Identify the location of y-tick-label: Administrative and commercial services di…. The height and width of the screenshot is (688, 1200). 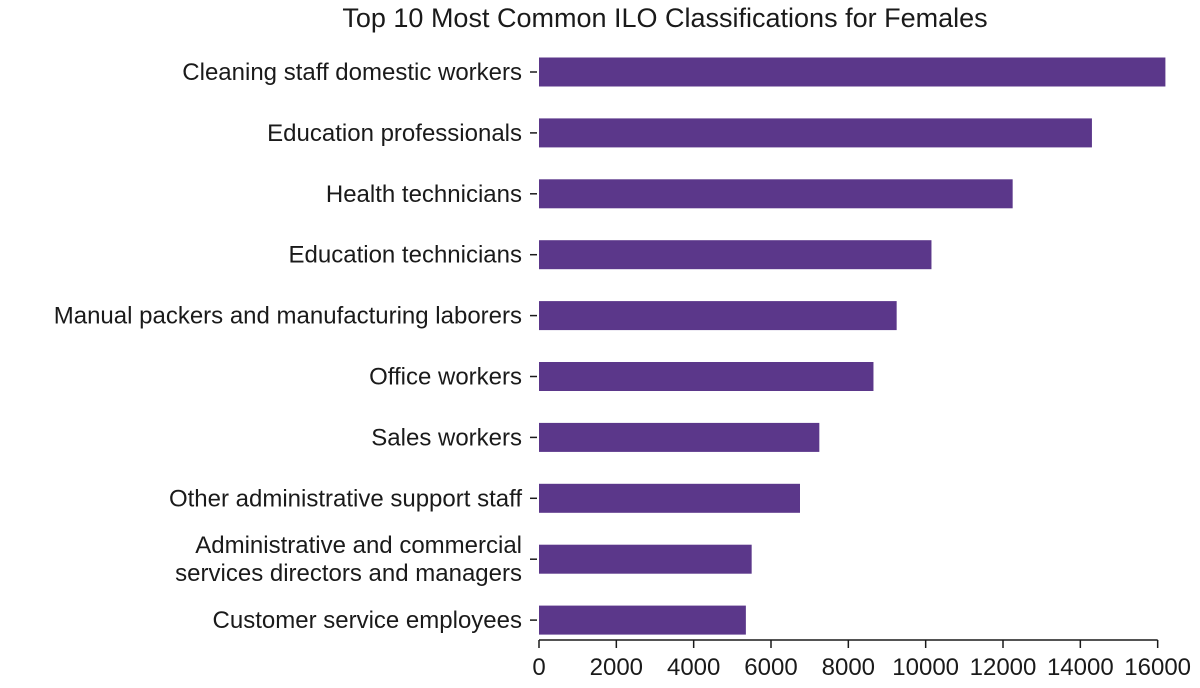
(348, 559).